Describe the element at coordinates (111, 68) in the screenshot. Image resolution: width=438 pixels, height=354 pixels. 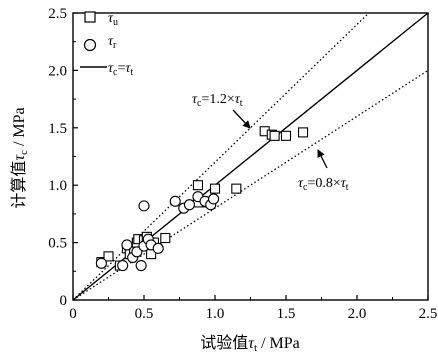
I see `legend-eq-tau-c: τ` at that location.